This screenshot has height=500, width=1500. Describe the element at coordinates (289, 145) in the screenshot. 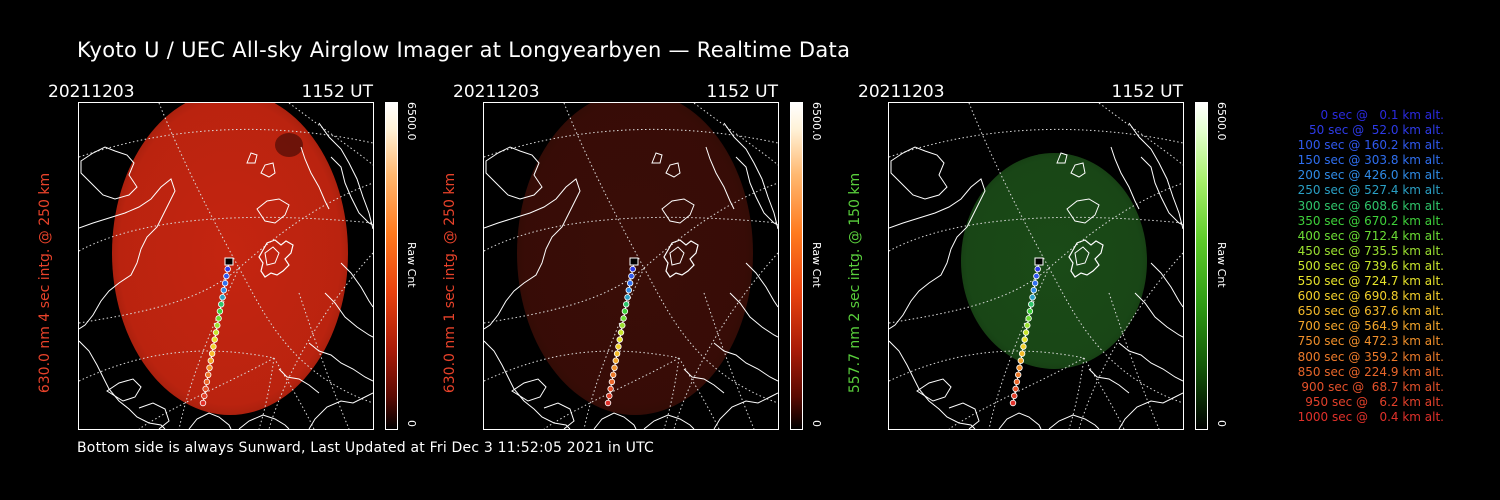

I see `cloud-spot` at that location.